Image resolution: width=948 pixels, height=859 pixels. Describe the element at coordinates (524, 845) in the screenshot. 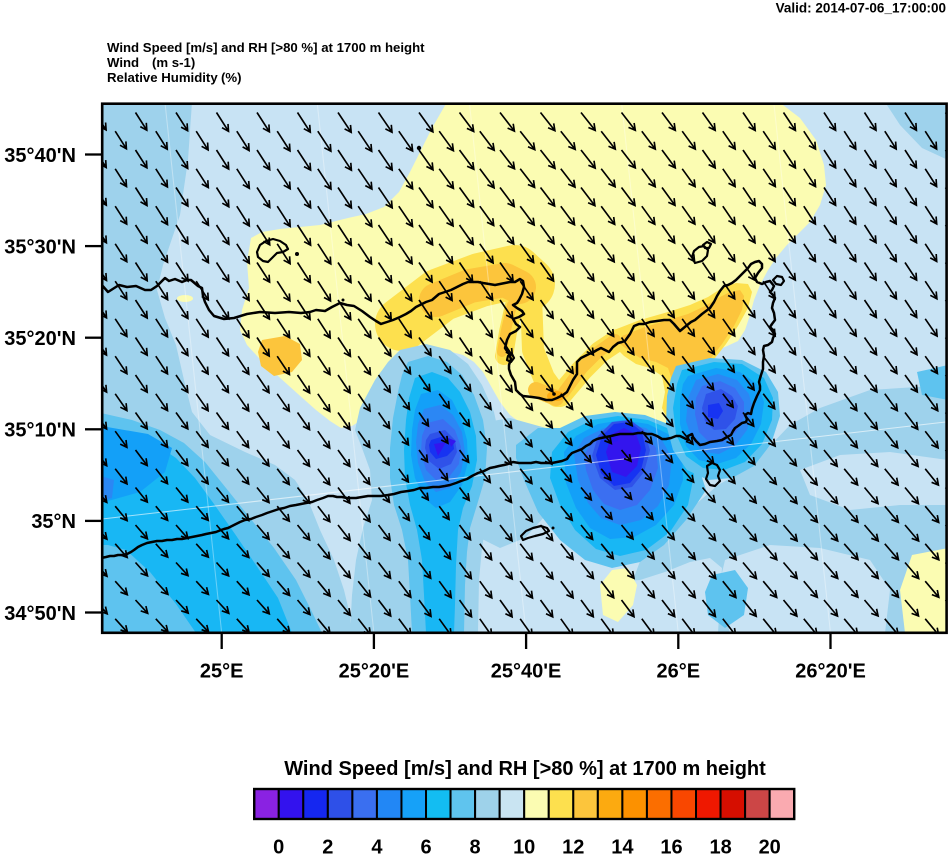

I see `svg-text: 10` at that location.